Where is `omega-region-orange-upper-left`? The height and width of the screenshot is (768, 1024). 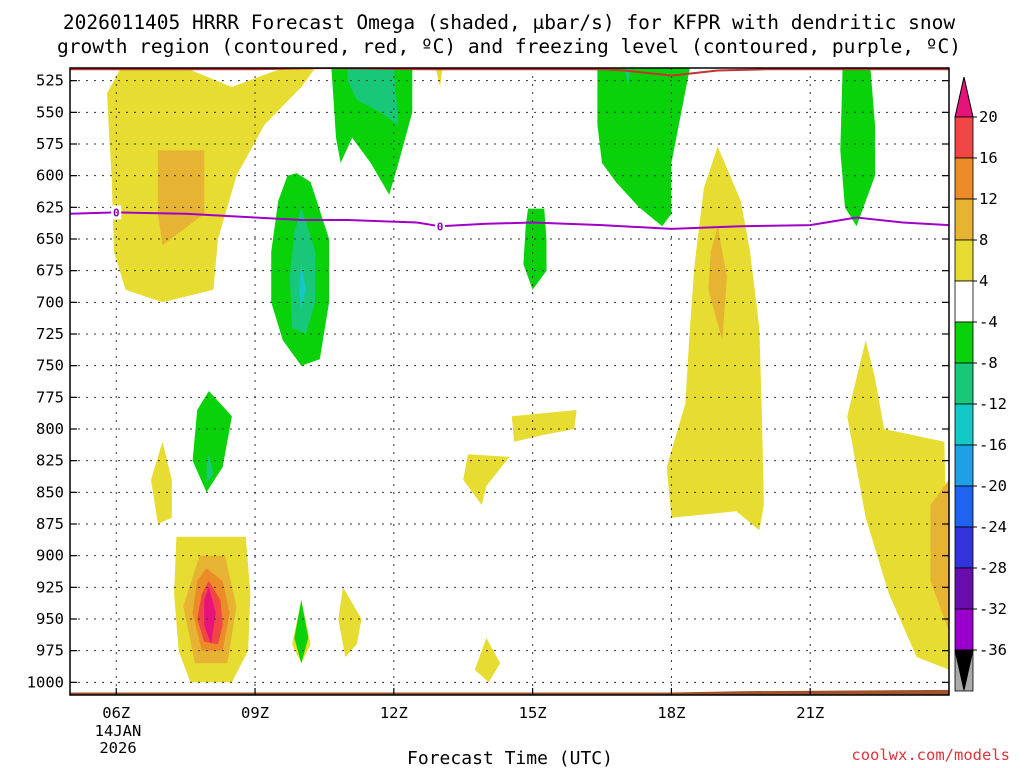
omega-region-orange-upper-left is located at coordinates (181, 198).